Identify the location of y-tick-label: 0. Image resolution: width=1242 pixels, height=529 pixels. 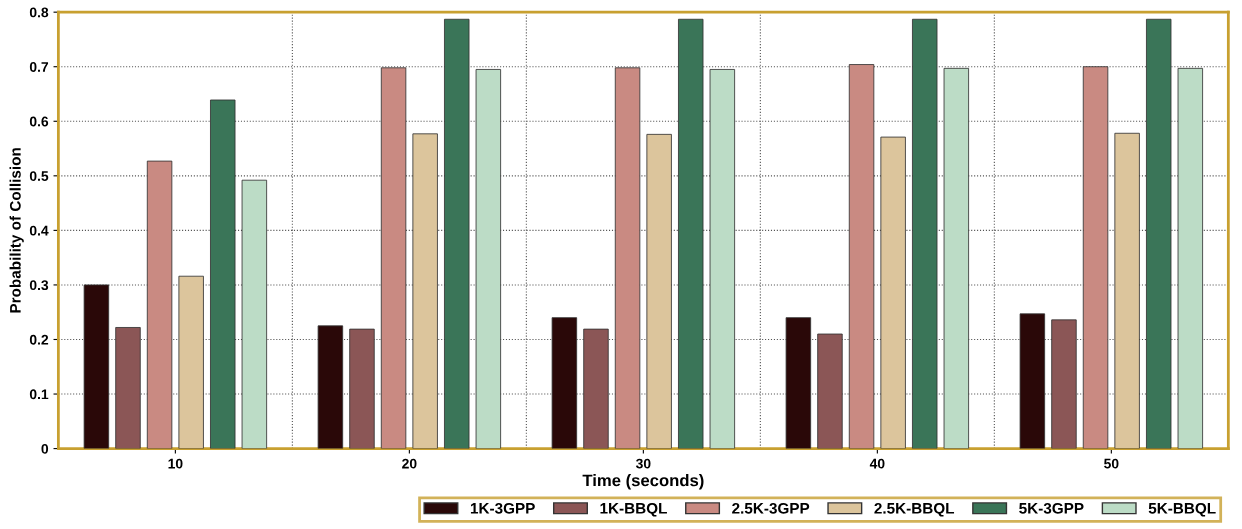
(45, 448).